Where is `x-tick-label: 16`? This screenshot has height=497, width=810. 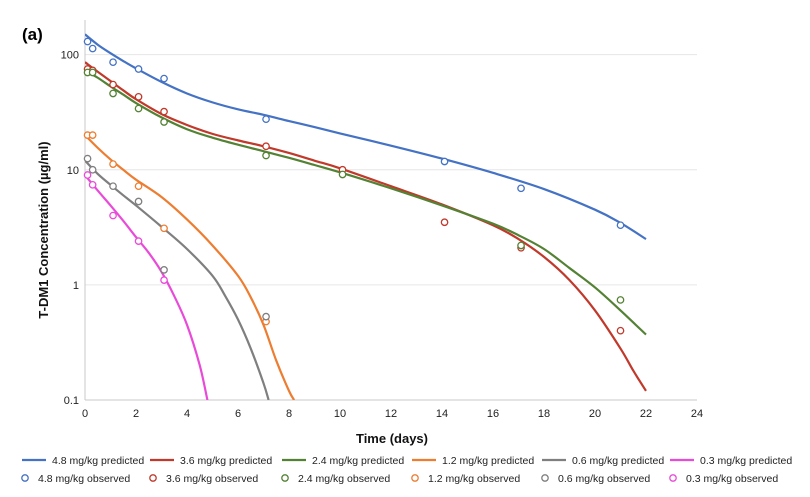 x-tick-label: 16 is located at coordinates (493, 414).